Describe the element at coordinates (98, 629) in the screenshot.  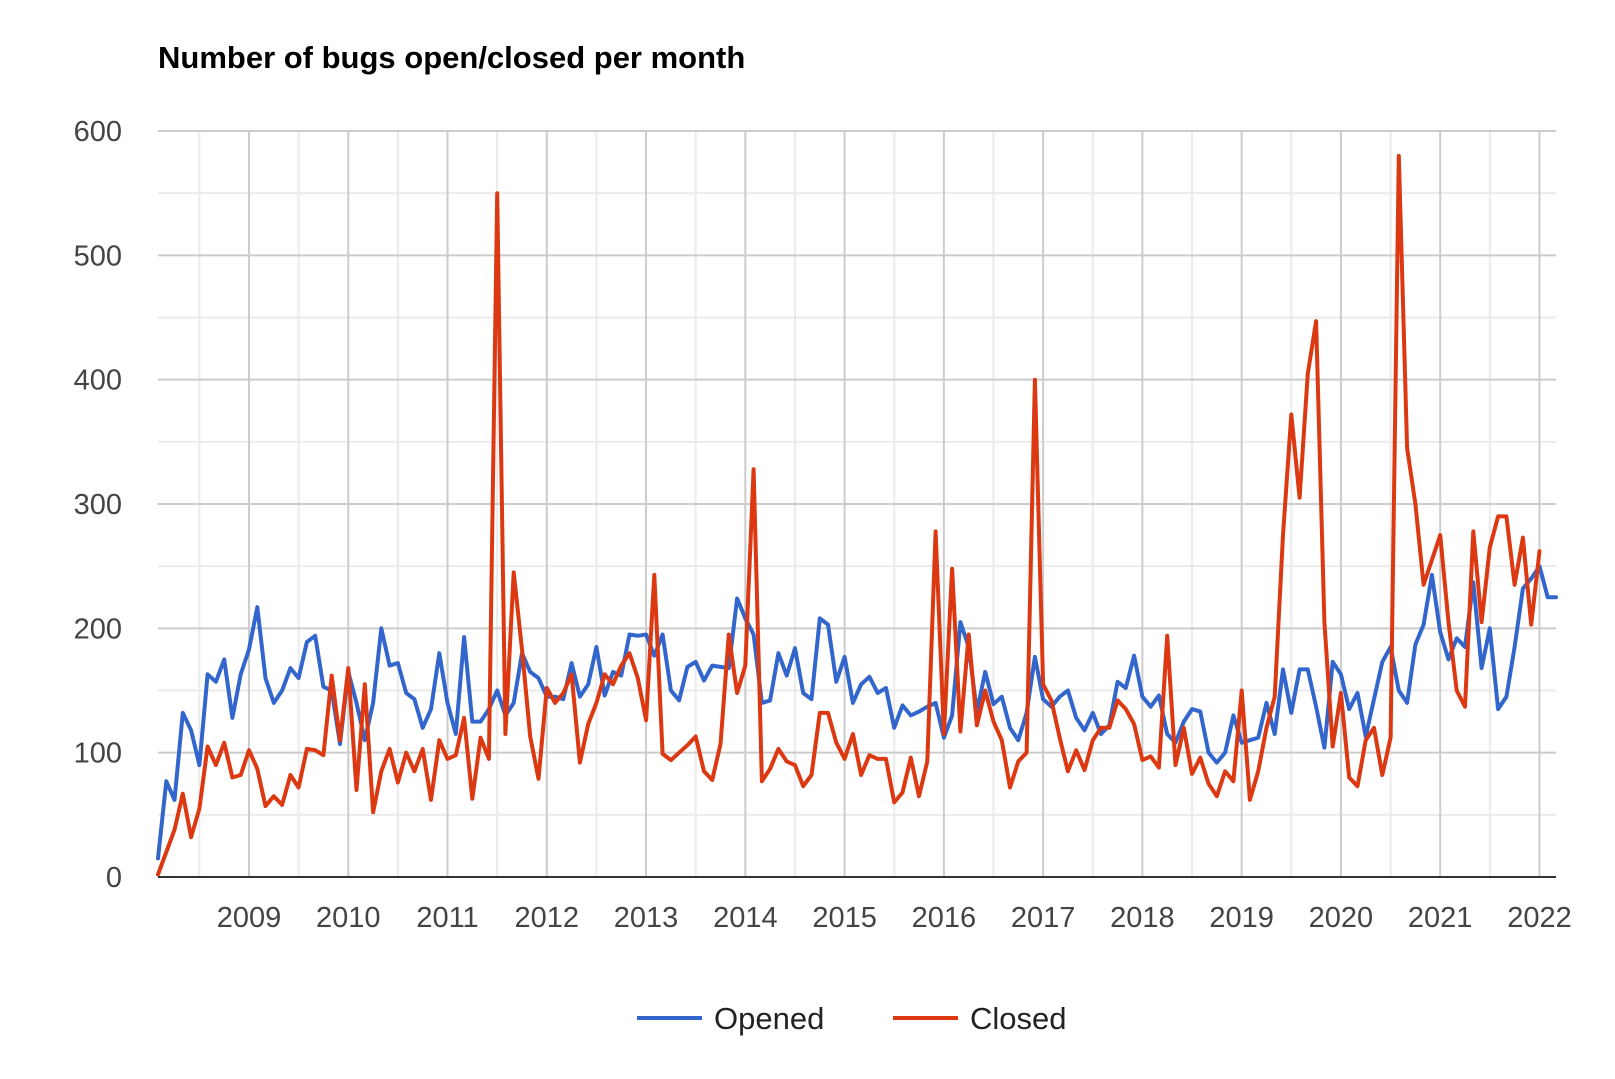
I see `y-tick-label: 200` at that location.